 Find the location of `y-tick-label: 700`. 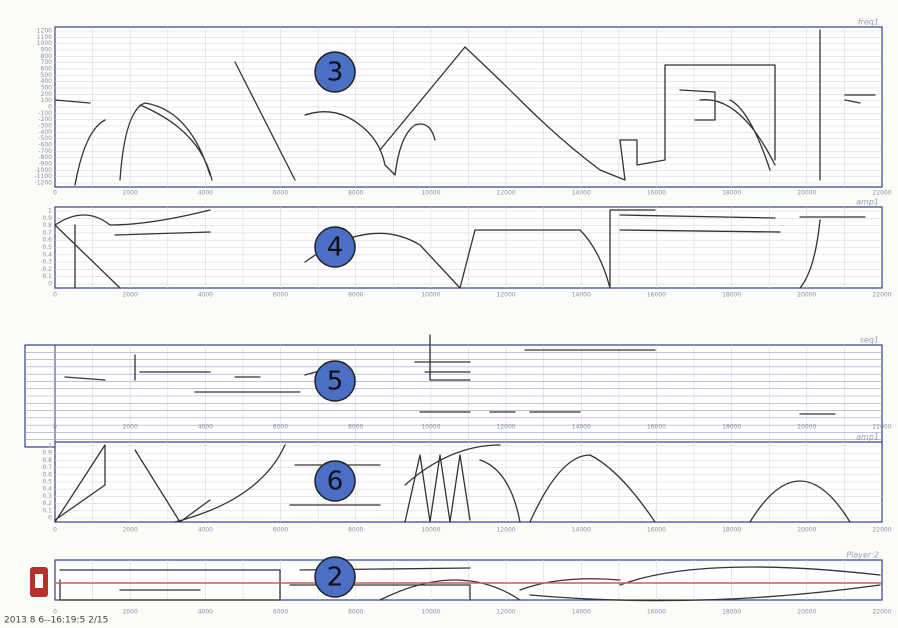

y-tick-label: 700 is located at coordinates (47, 62).